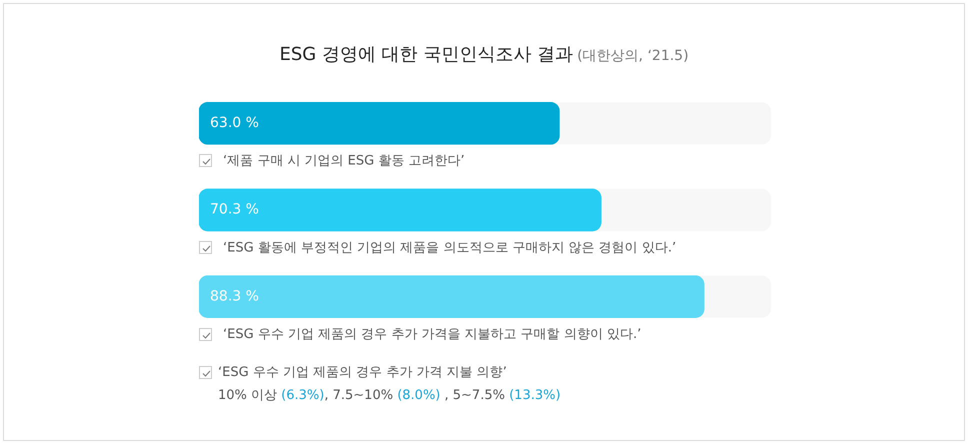  I want to click on annotation: ‘ESG 우수 기업 제품의 경우 추가 가격 지불 의향’, so click(363, 373).